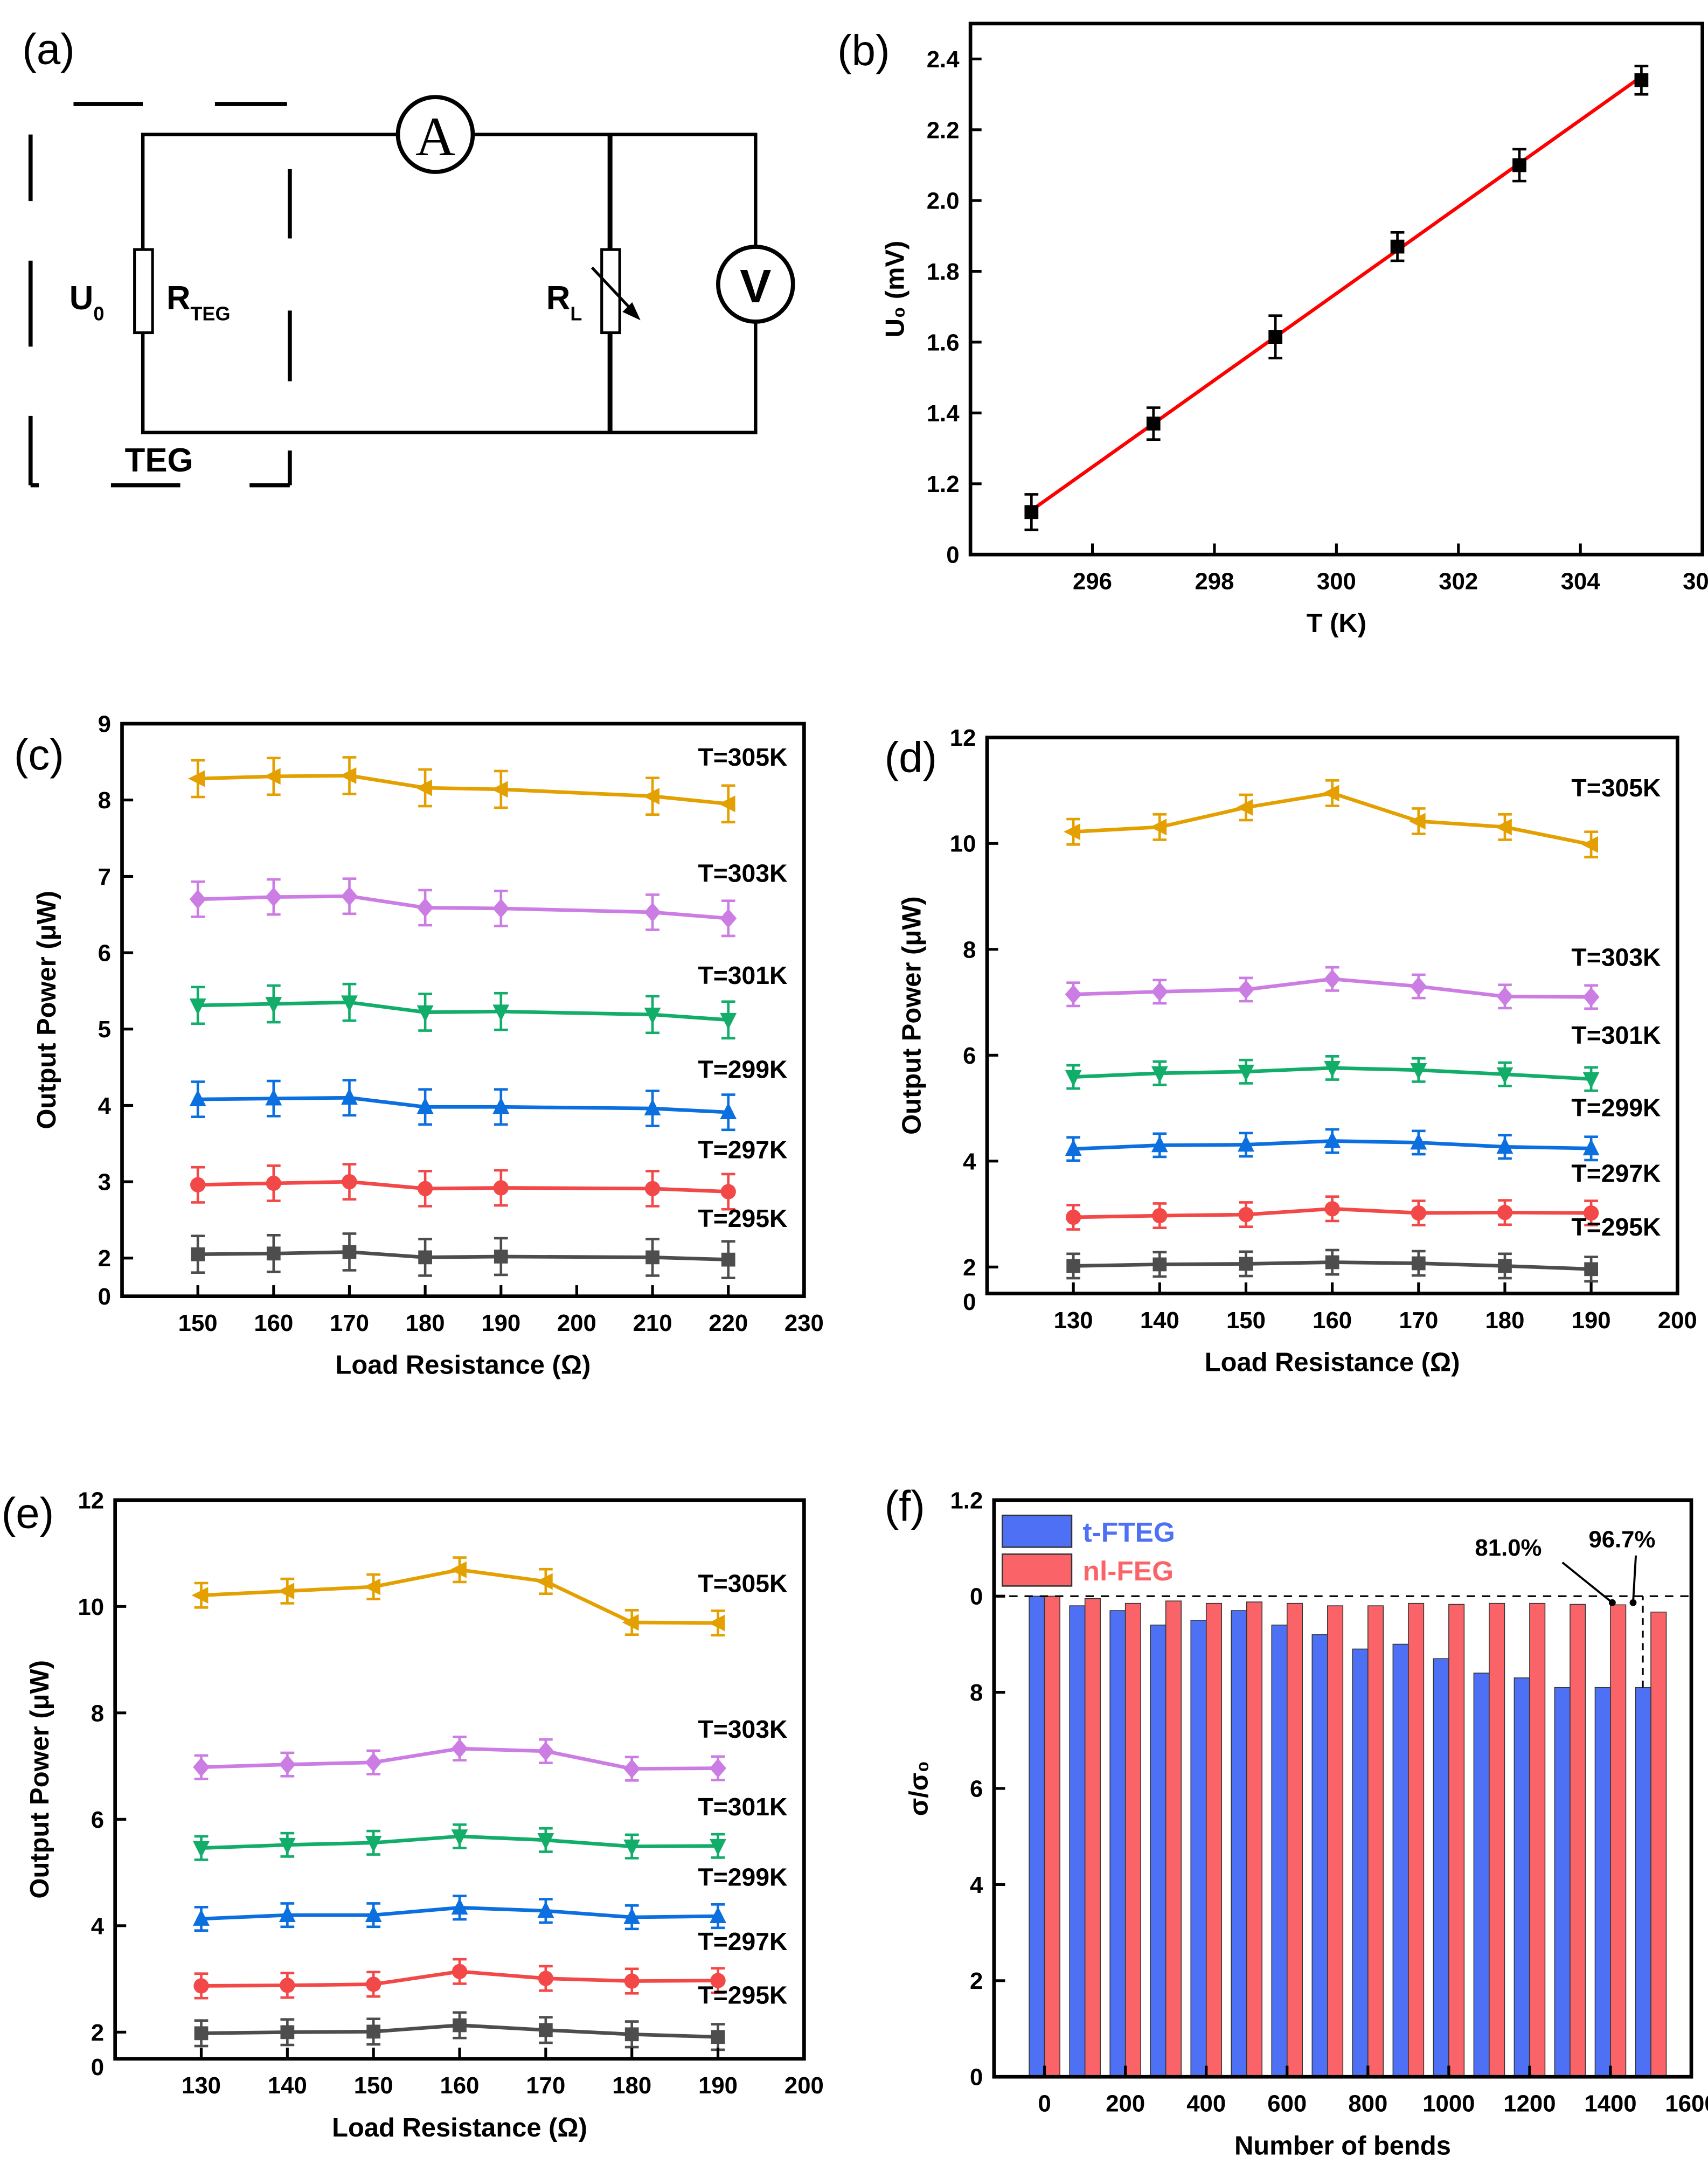  Describe the element at coordinates (105, 724) in the screenshot. I see `y-tick-label: 9` at that location.